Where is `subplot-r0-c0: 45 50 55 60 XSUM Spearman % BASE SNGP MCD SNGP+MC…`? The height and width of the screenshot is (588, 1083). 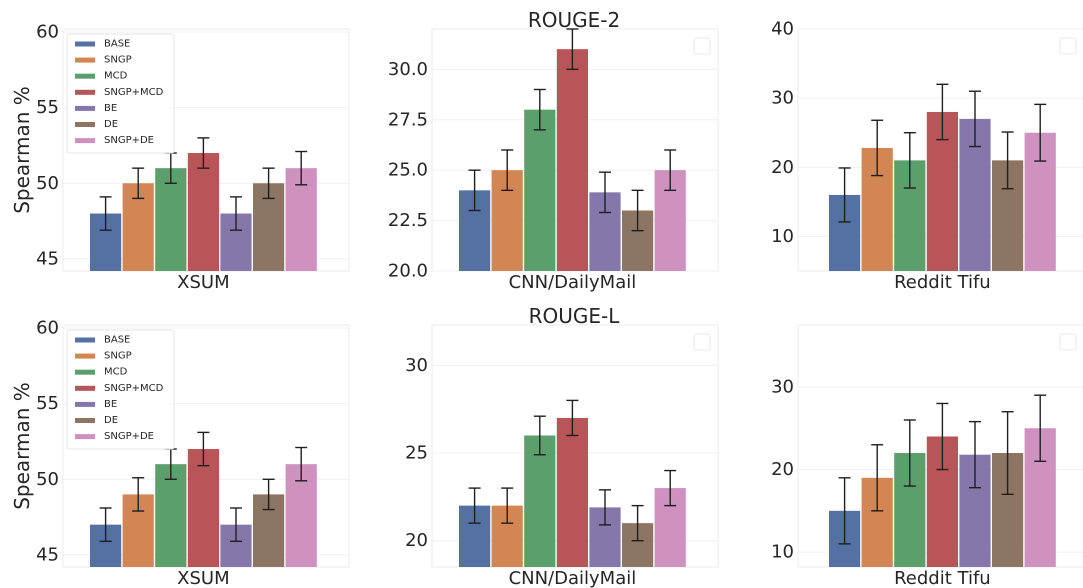 subplot-r0-c0: 45 50 55 60 XSUM Spearman % BASE SNGP MCD SNGP+MC… is located at coordinates (180, 157).